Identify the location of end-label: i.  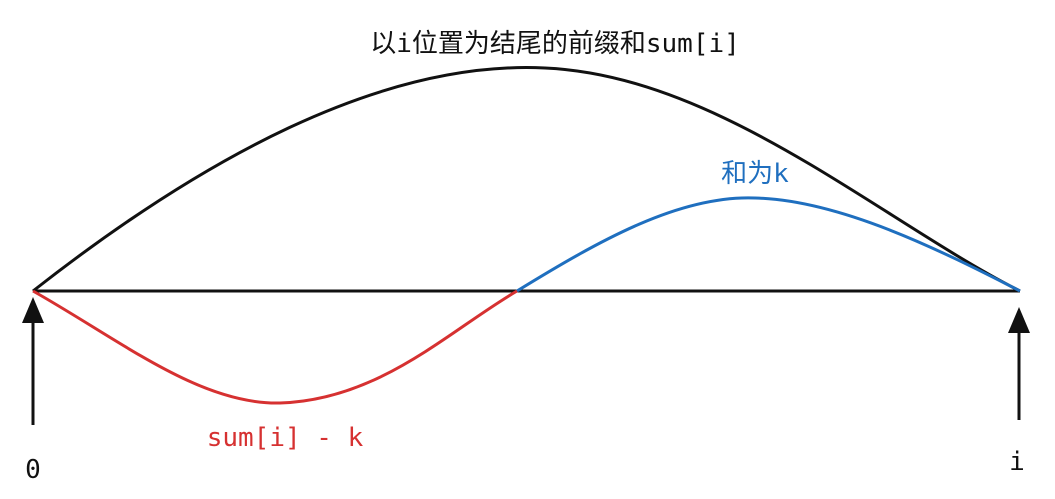
(1017, 462).